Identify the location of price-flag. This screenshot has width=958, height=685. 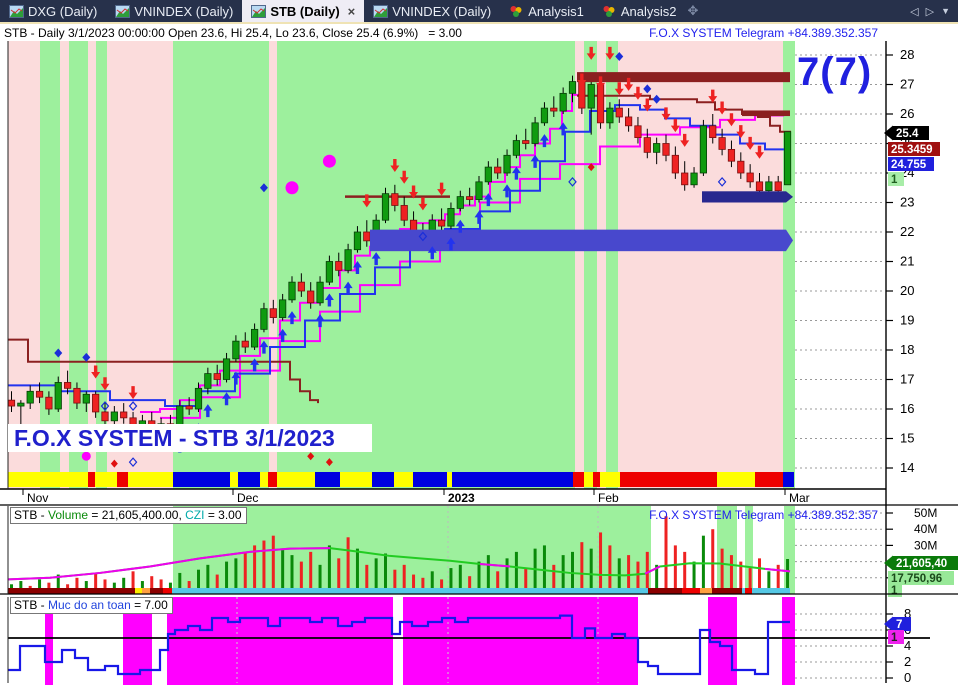
(911, 133).